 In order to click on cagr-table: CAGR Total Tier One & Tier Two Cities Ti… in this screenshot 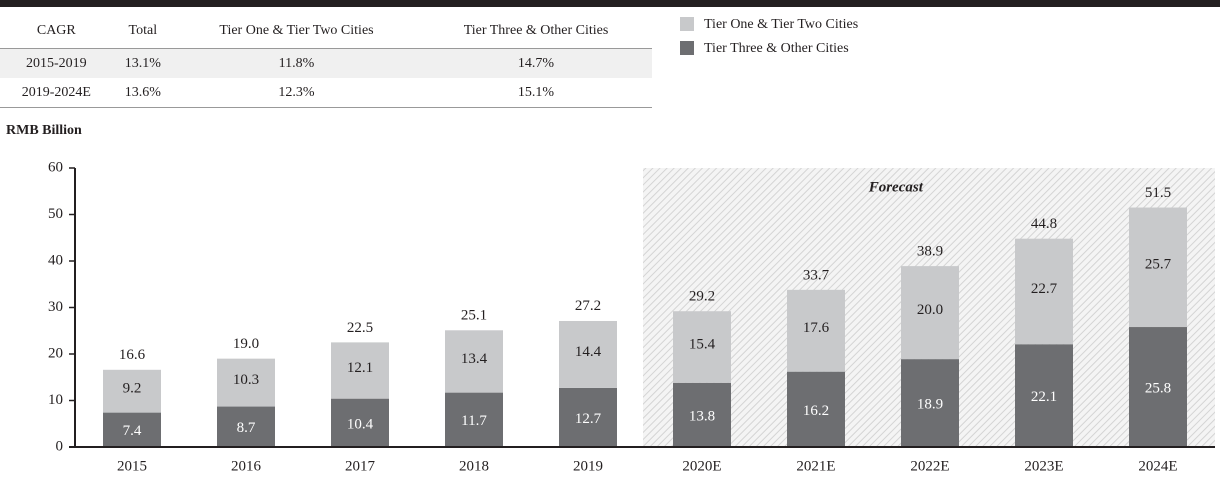, I will do `click(326, 61)`.